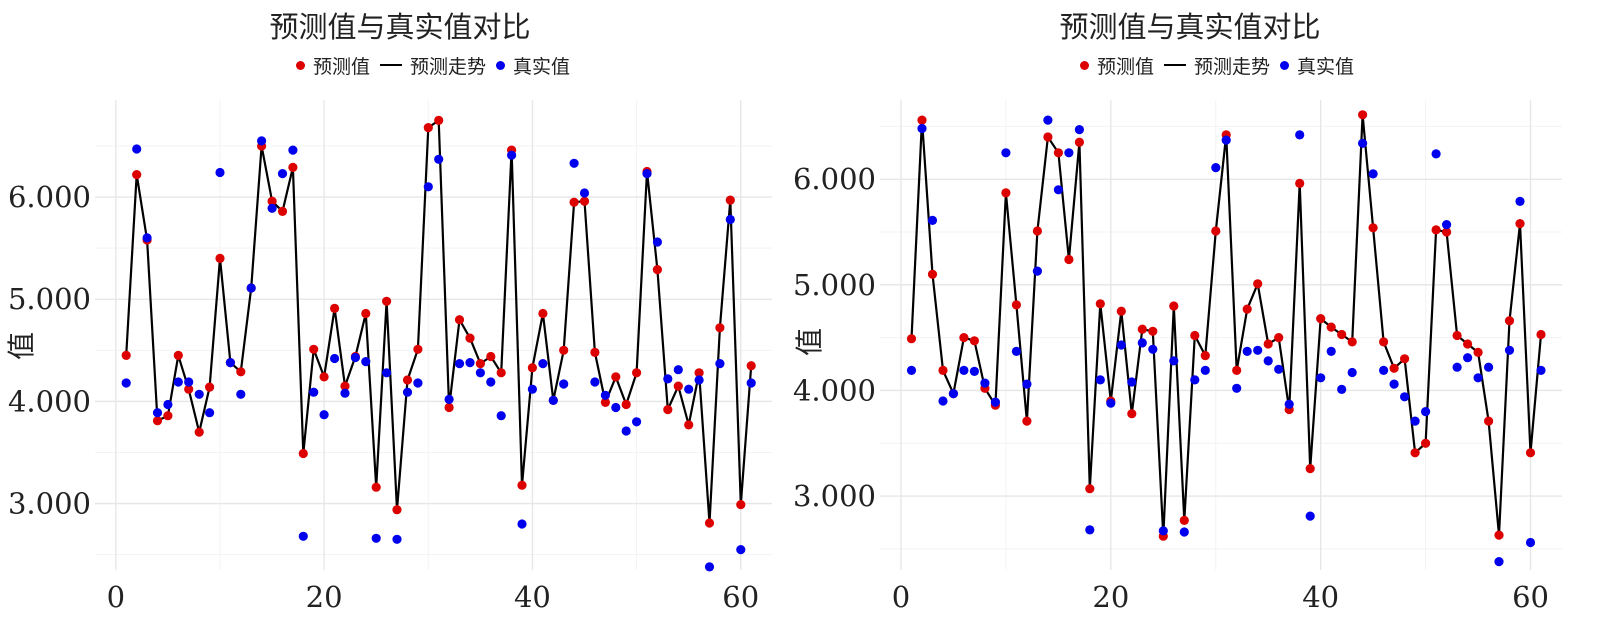 The width and height of the screenshot is (1600, 625). What do you see at coordinates (116, 597) in the screenshot?
I see `x-tick-label: 0` at bounding box center [116, 597].